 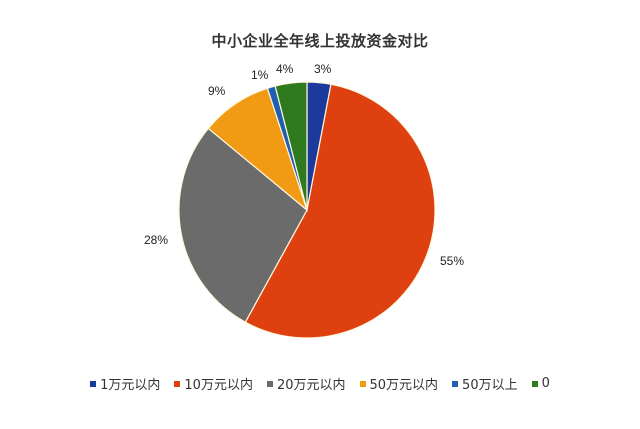 I want to click on slice-label-20wan: 28%, so click(x=156, y=240).